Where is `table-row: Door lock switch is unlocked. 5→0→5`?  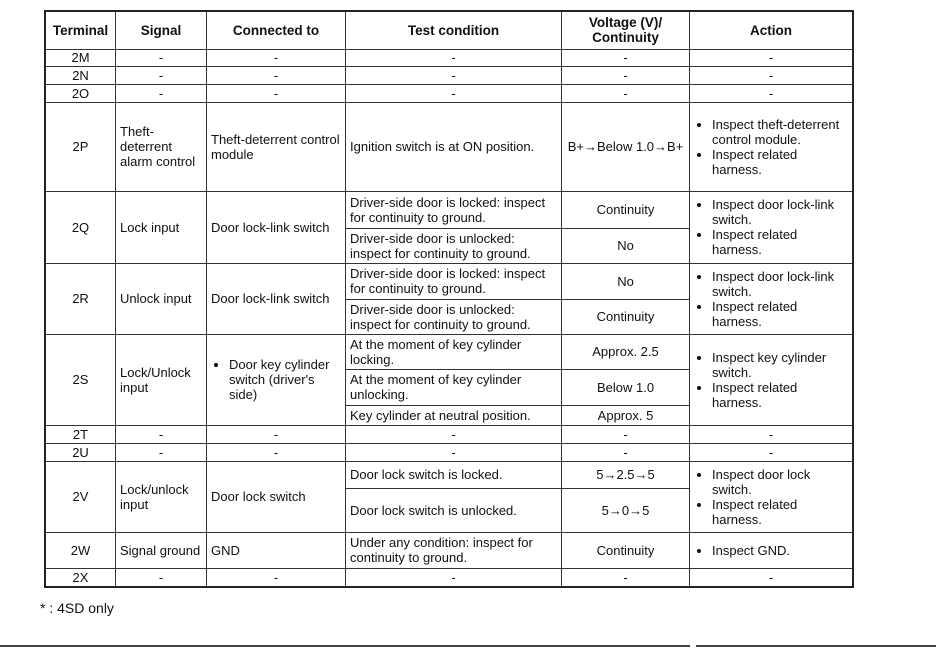 table-row: Door lock switch is unlocked. 5→0→5 is located at coordinates (449, 510).